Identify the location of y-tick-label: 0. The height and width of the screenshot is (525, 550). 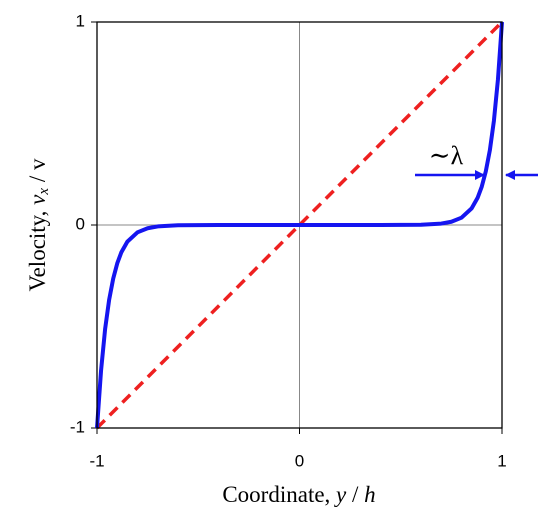
(80, 223).